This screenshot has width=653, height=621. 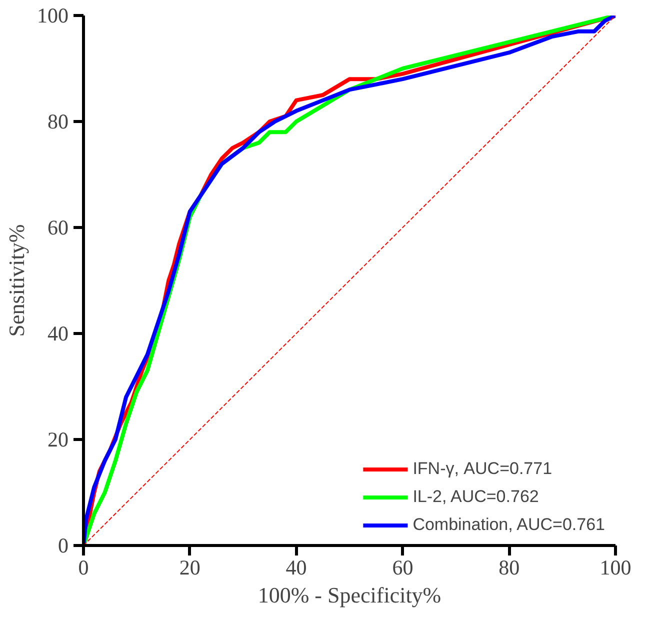 I want to click on x-tick-label: 0, so click(x=83, y=568).